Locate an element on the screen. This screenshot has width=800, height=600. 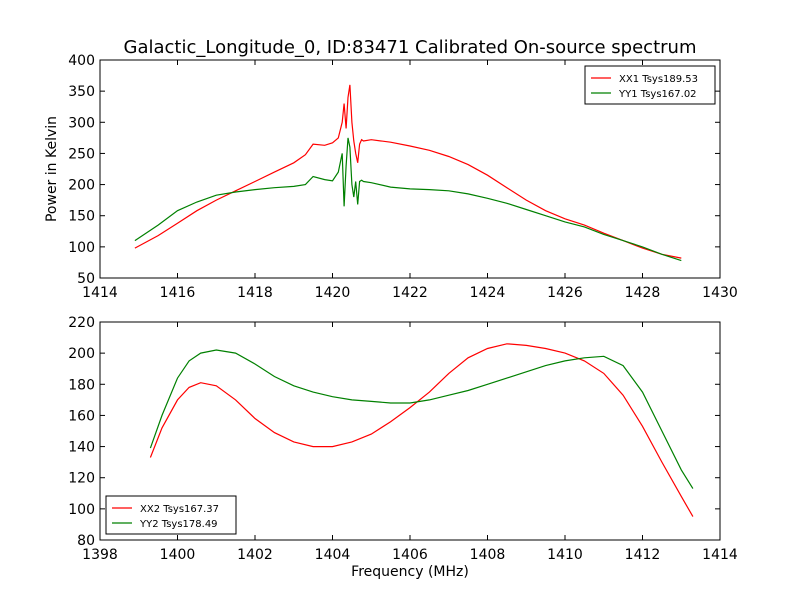
bottom-legend-label-2: YY2 Tsys178.49 is located at coordinates (178, 524).